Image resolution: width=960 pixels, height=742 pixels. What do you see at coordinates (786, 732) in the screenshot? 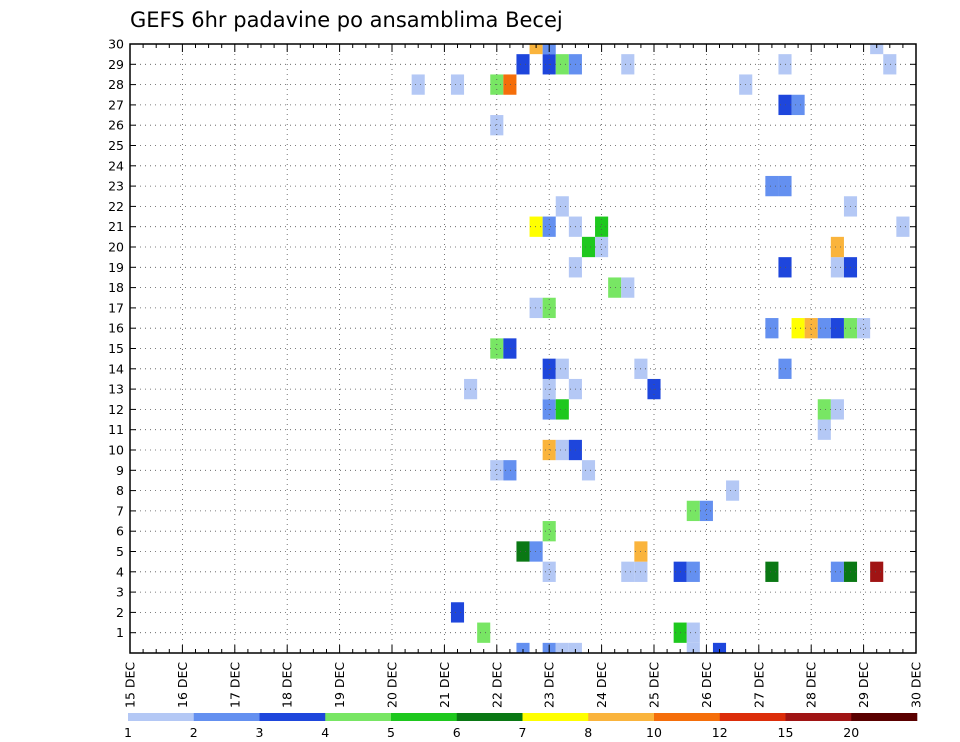
I see `colorbar-label: 15` at bounding box center [786, 732].